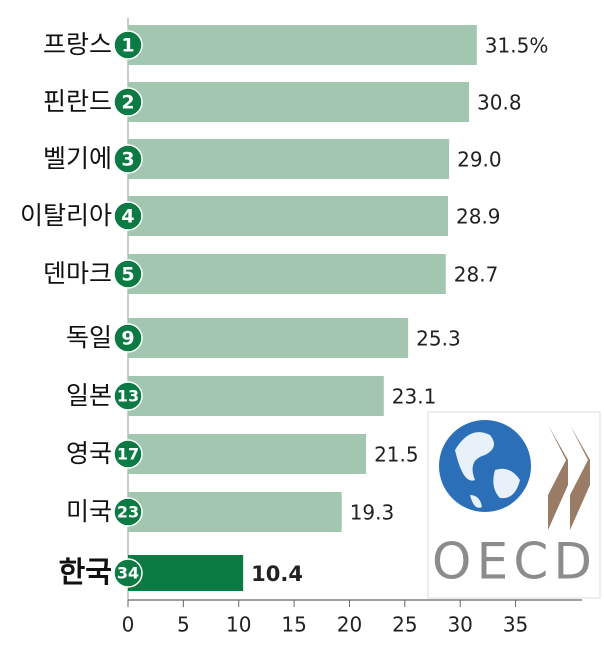  I want to click on category-label: 일본, so click(89, 395).